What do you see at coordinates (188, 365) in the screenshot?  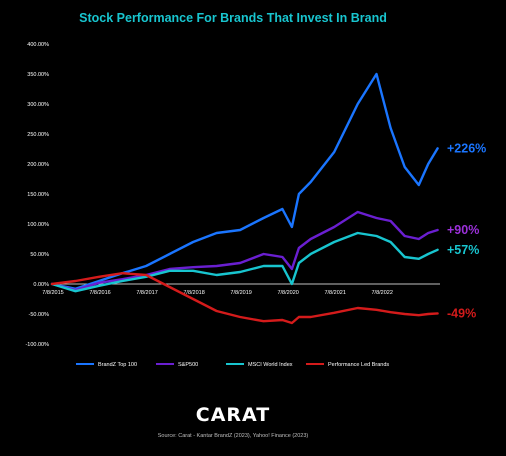 I see `legend-label: S&P500` at bounding box center [188, 365].